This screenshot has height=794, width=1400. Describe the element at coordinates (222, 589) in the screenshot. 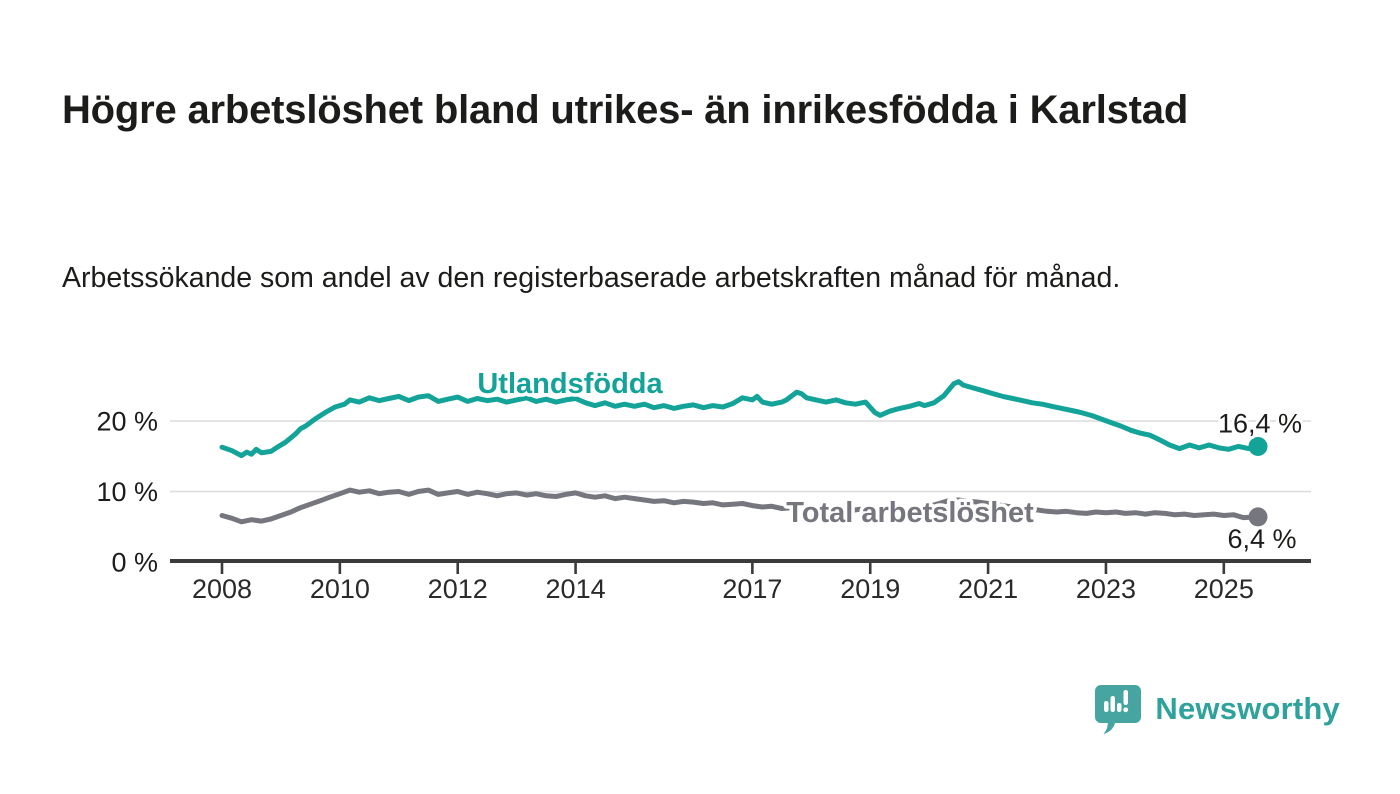

I see `x-axis-tick-label: 2008` at that location.